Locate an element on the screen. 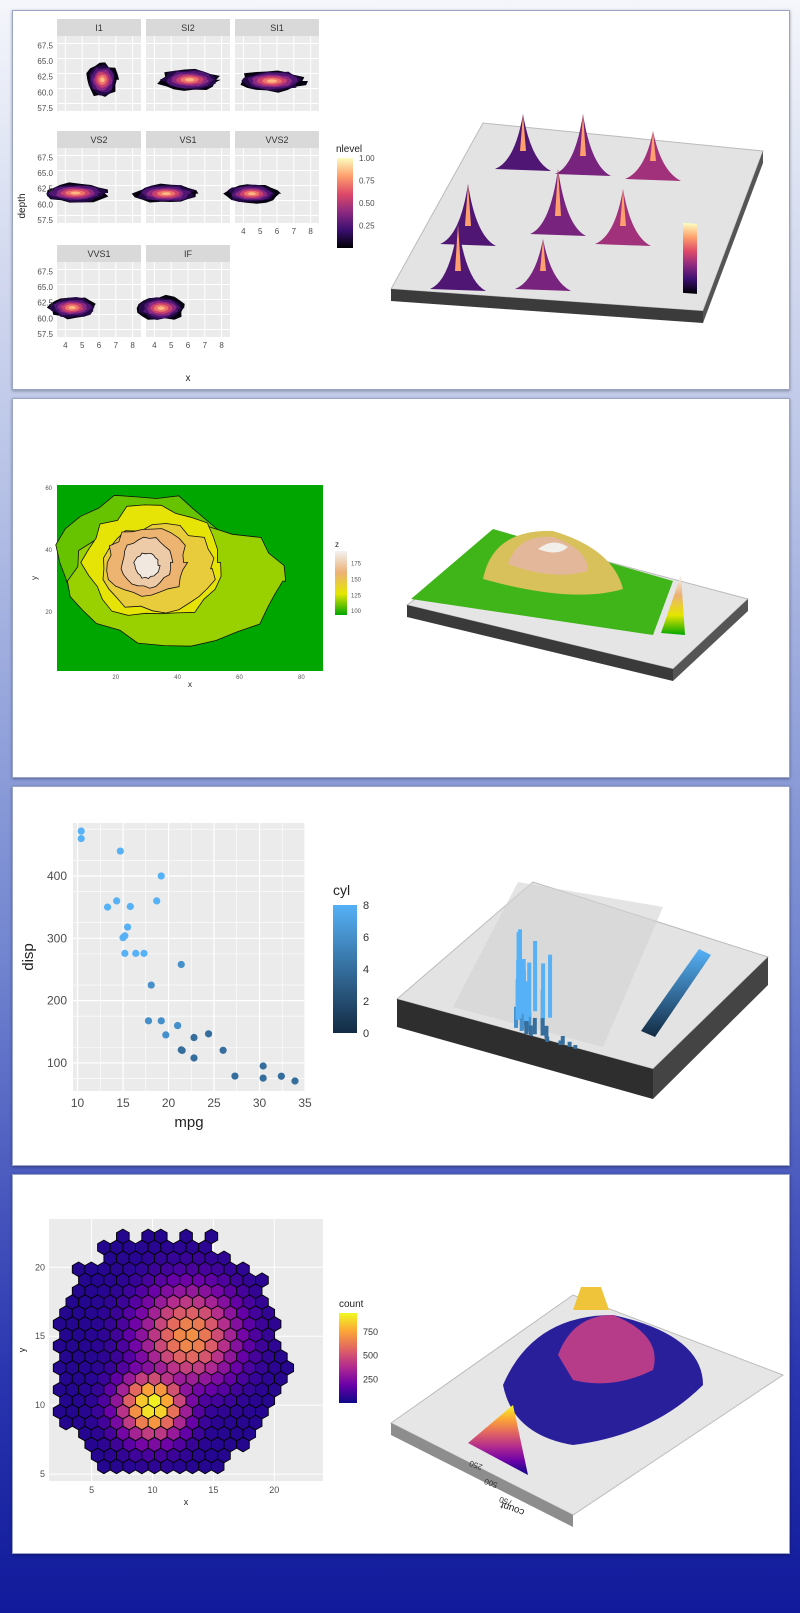 This screenshot has height=1613, width=800. 3d-surface-summit is located at coordinates (553, 547).